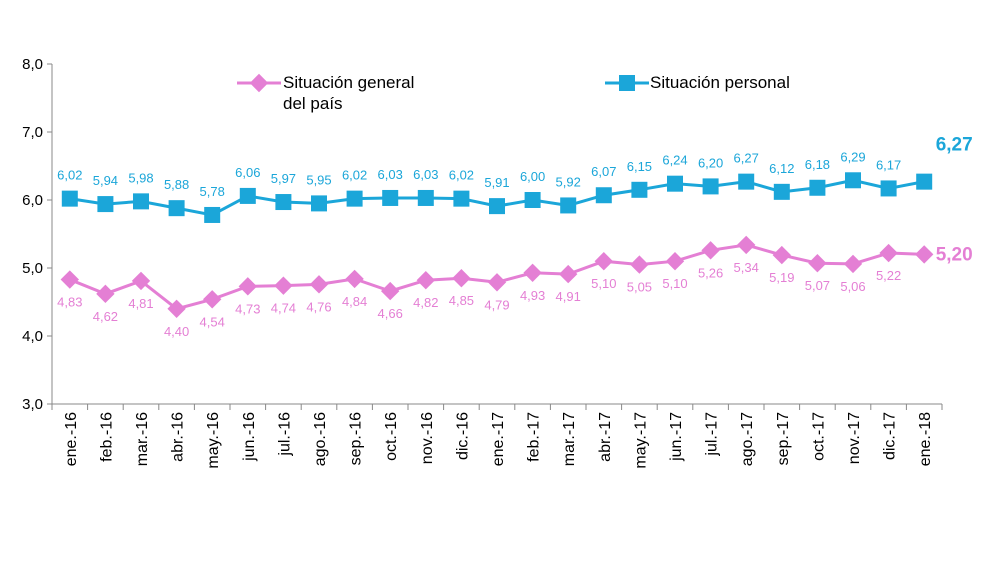 The image size is (984, 578). What do you see at coordinates (140, 177) in the screenshot?
I see `data-label: 5,98` at bounding box center [140, 177].